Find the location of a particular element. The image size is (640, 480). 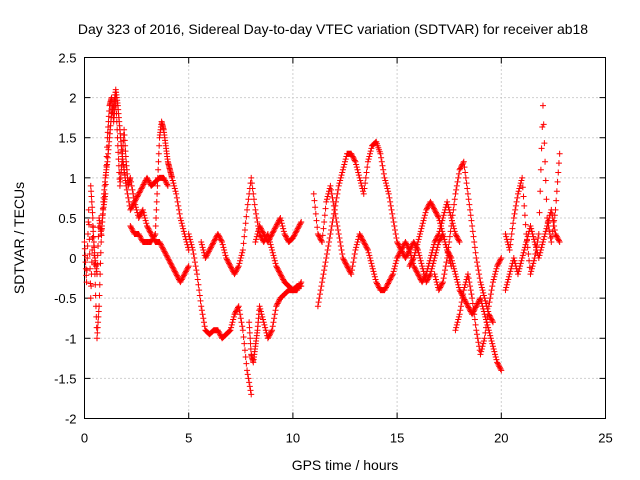

series-t5 is located at coordinates (251, 234).